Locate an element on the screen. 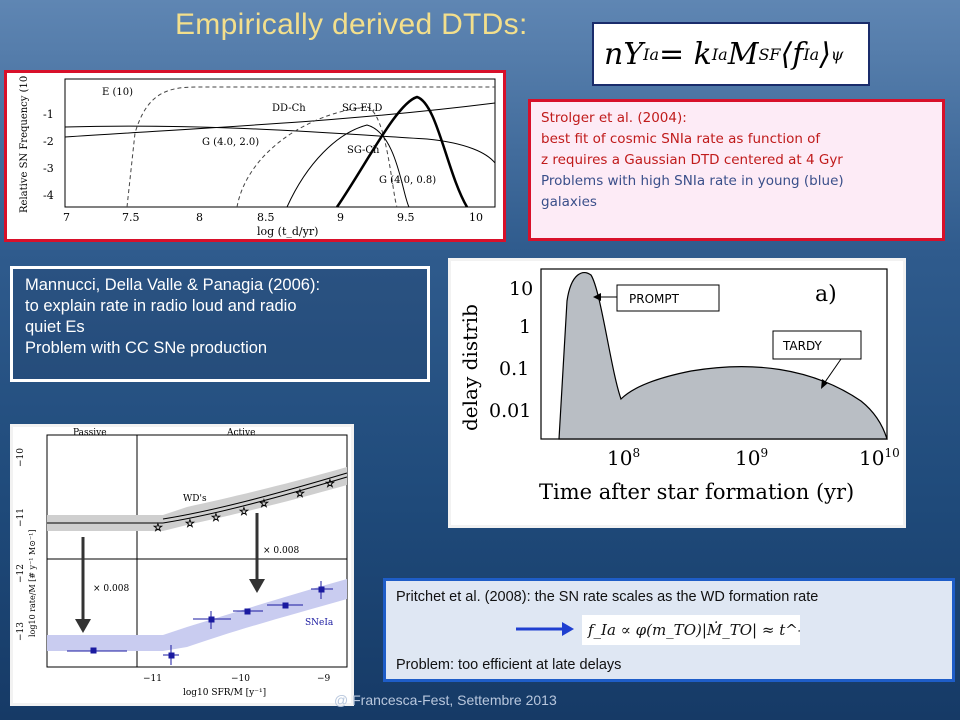  sullivan-ylabel: log10 rate/M [# y⁻¹ M⊙⁻¹] is located at coordinates (32, 584).